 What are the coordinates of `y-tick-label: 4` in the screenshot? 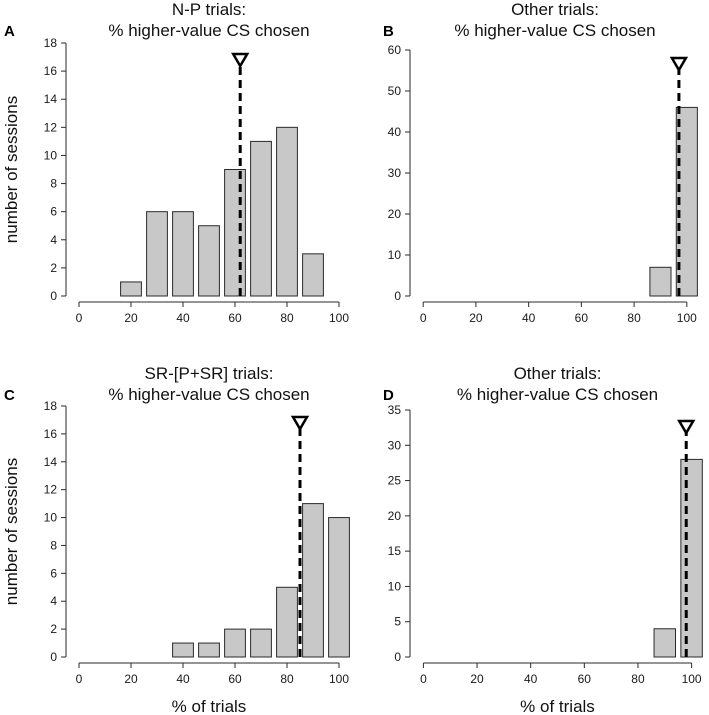 It's located at (53, 601).